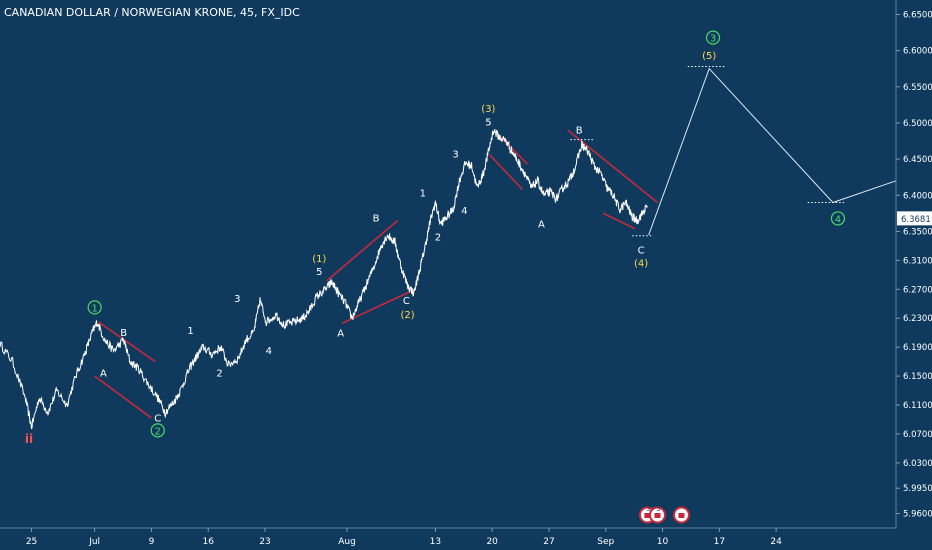 Image resolution: width=932 pixels, height=550 pixels. I want to click on x-axis: 25 Jul 9 16 23 Aug 13 20 27 Sep 10 17 24, so click(448, 537).